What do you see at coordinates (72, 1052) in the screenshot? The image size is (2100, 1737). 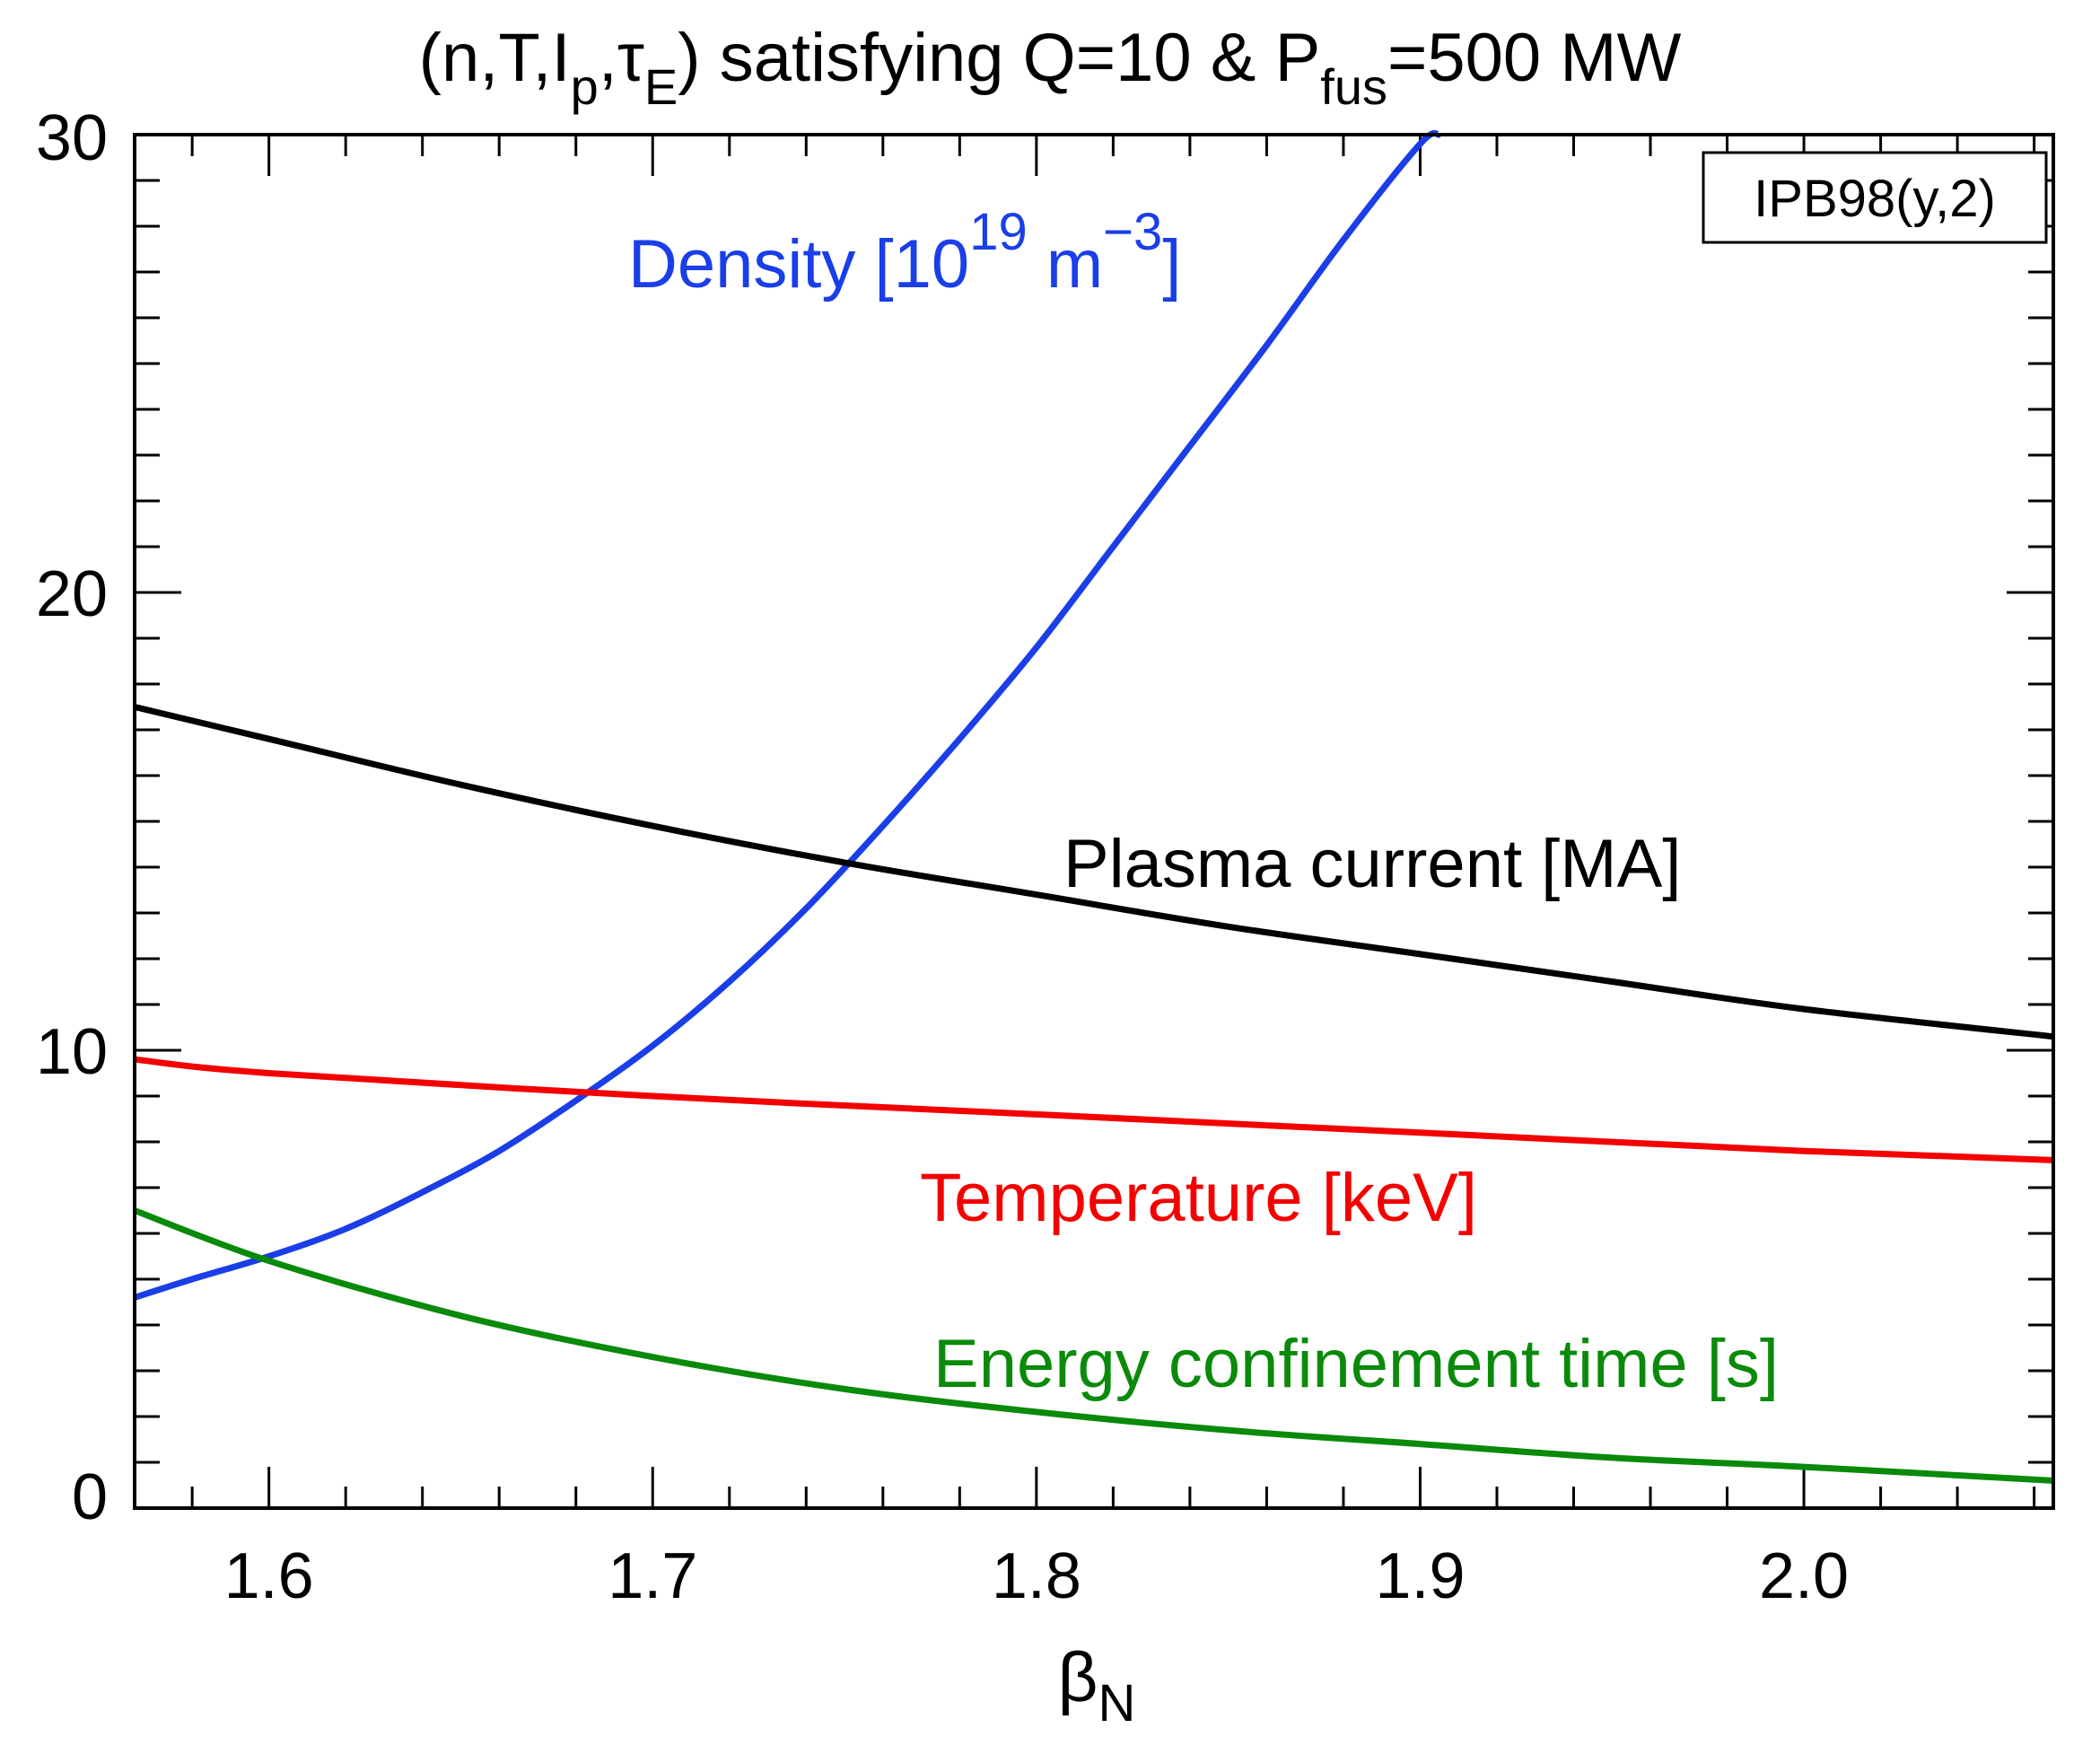 I see `y-tick-label: 10` at bounding box center [72, 1052].